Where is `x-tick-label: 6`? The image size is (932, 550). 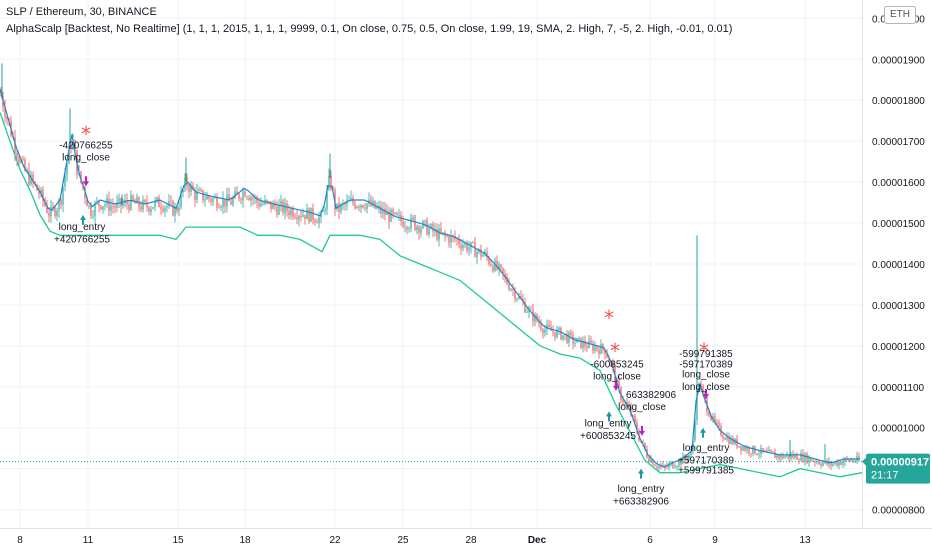
x-tick-label: 6 is located at coordinates (650, 540).